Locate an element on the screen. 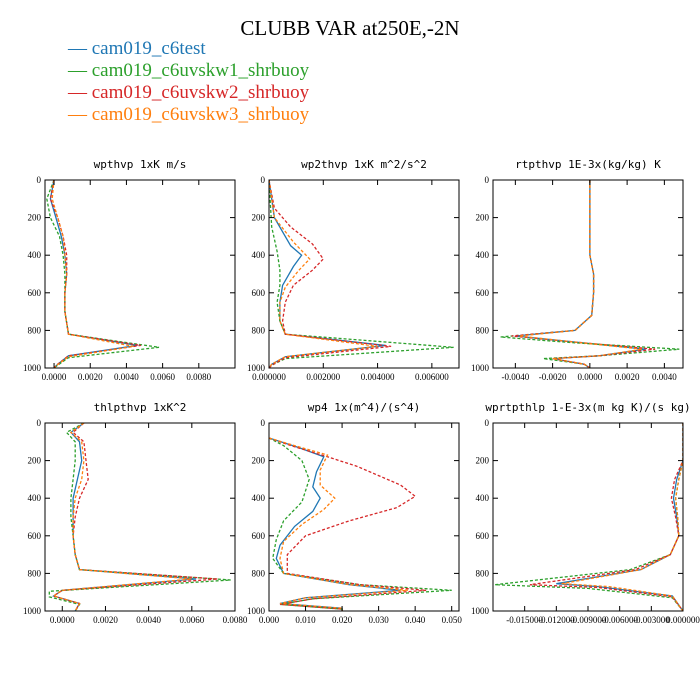 This screenshot has height=700, width=700. x-tick-label: -0.003000 is located at coordinates (651, 620).